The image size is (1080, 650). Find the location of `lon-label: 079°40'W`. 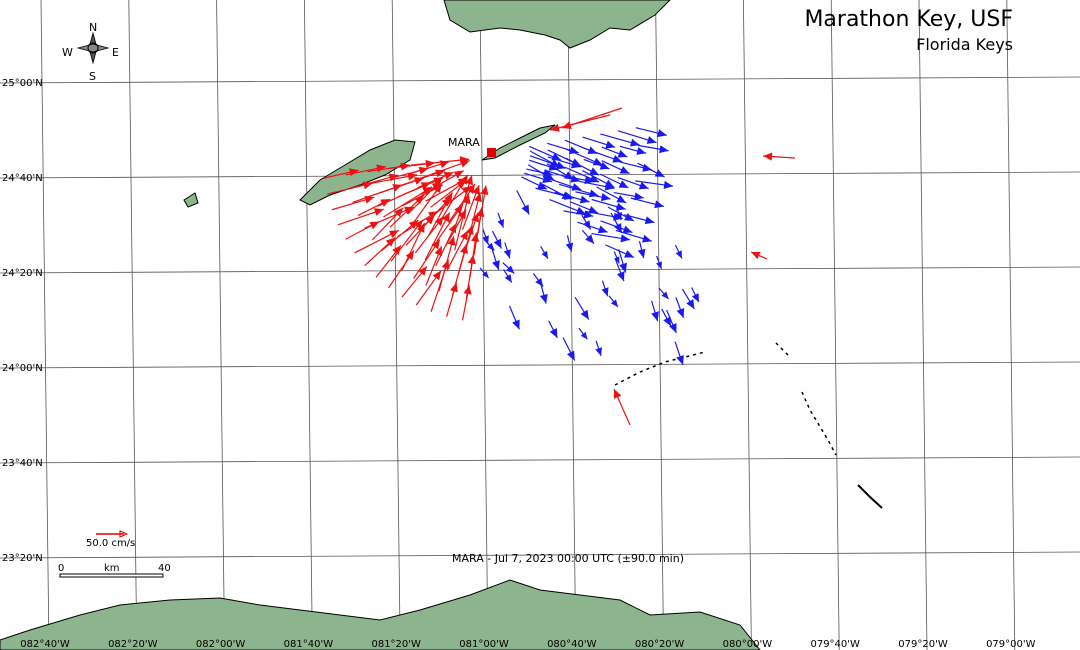

lon-label: 079°40'W is located at coordinates (835, 644).